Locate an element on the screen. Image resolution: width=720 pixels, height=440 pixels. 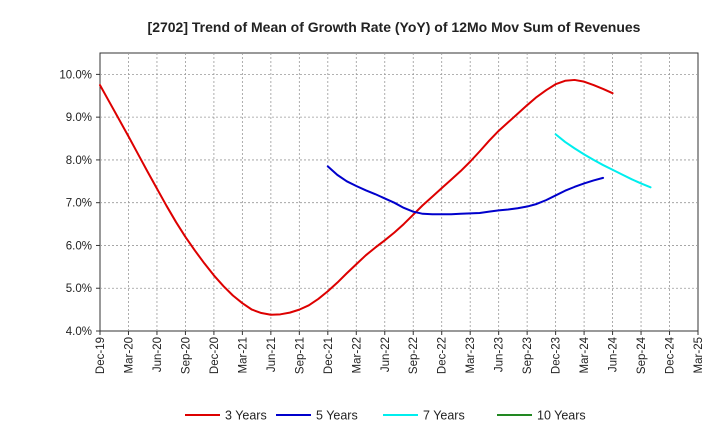
series-line-7-years is located at coordinates (603, 161).